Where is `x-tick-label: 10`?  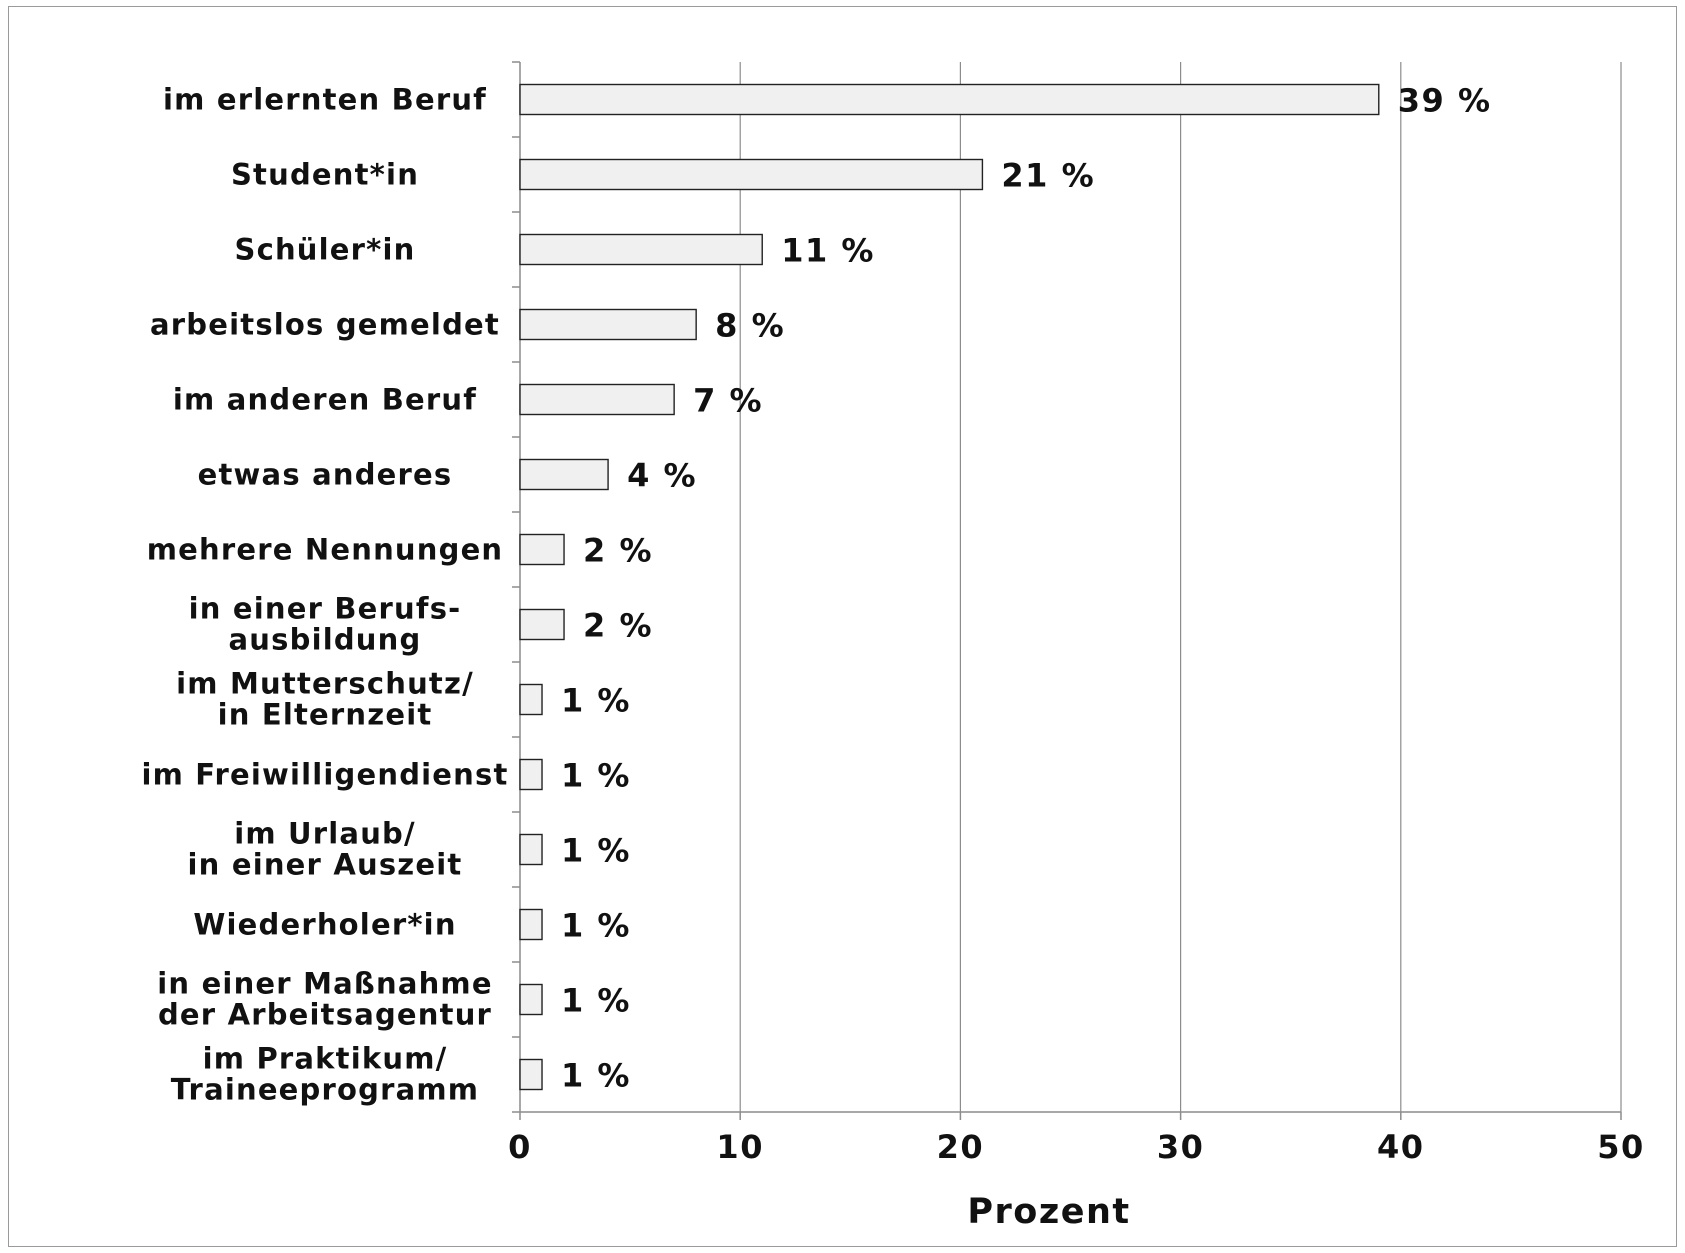 x-tick-label: 10 is located at coordinates (740, 1147).